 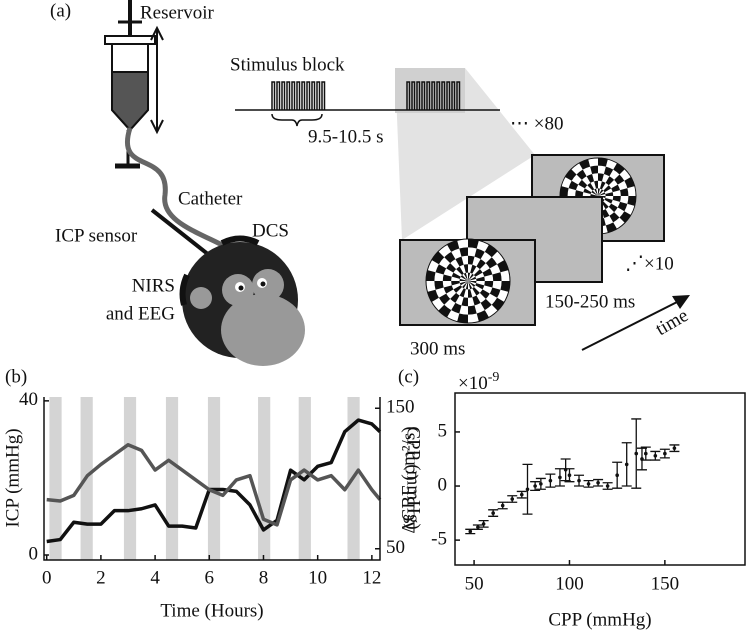 What do you see at coordinates (317, 577) in the screenshot?
I see `x-tick-label: 10` at bounding box center [317, 577].